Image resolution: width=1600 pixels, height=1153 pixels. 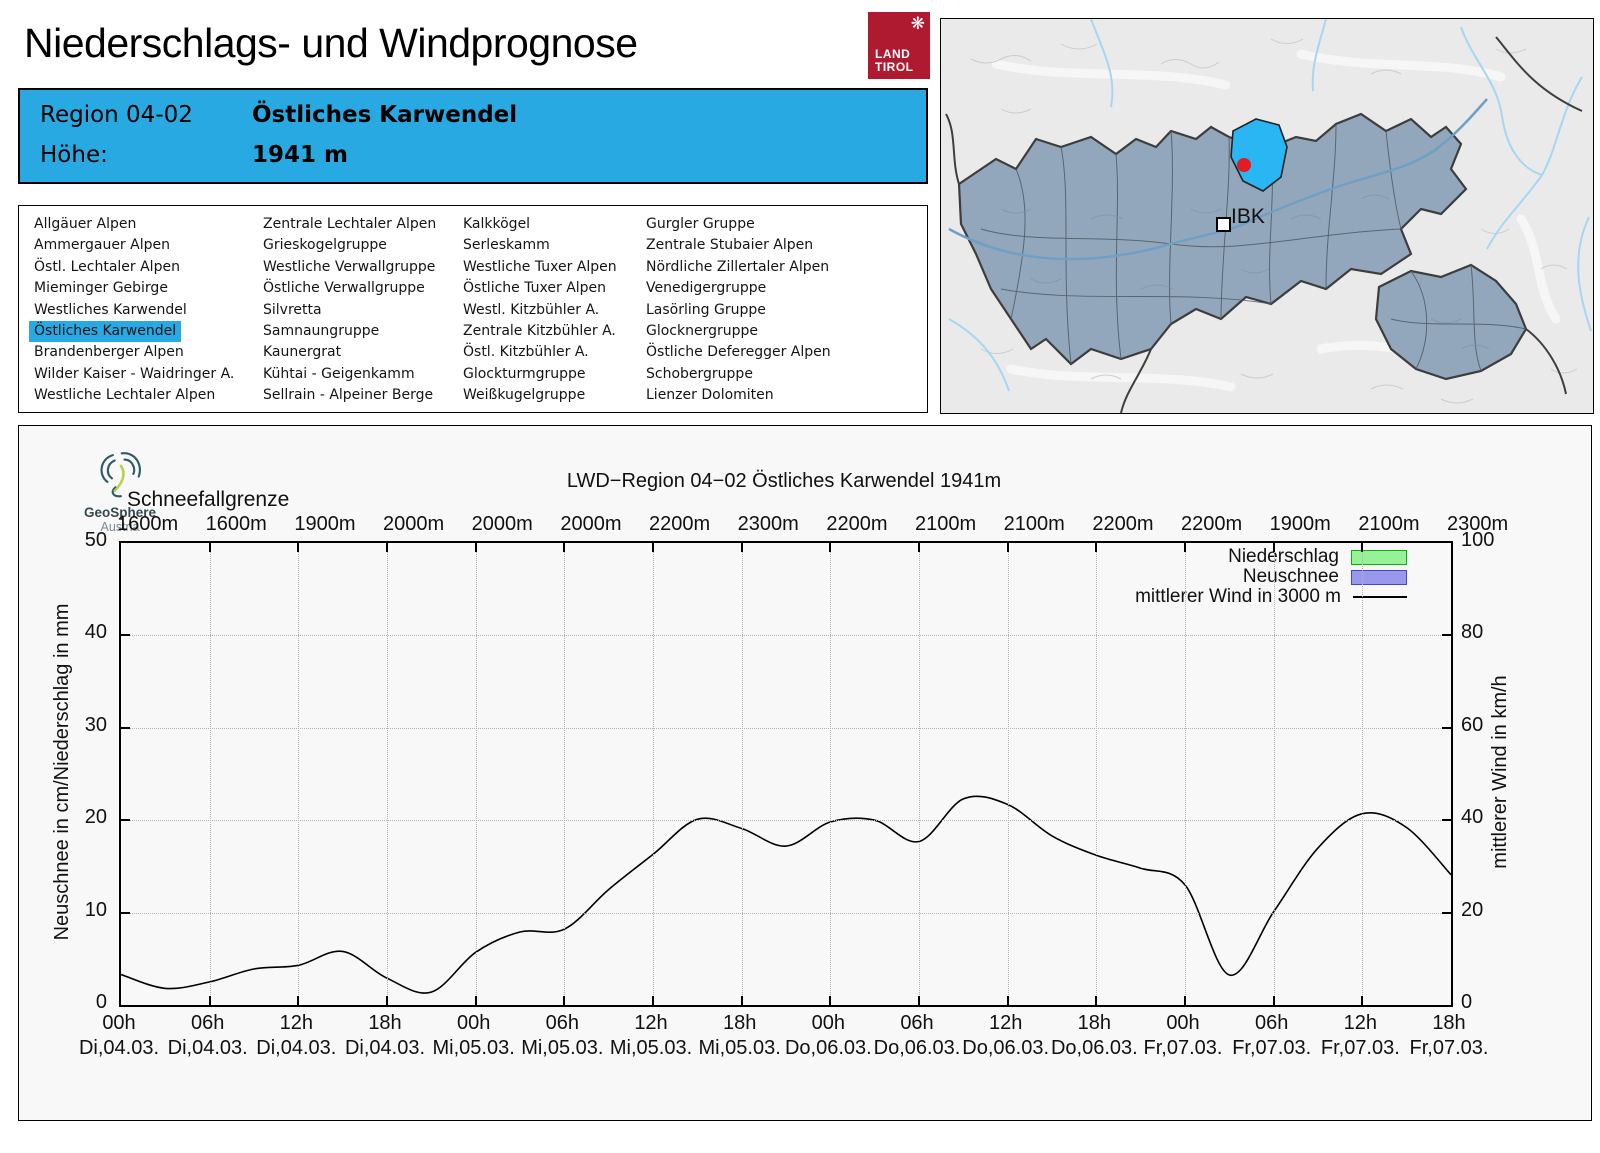 I want to click on region-list-item: Lienzer Dolomiten, so click(x=710, y=395).